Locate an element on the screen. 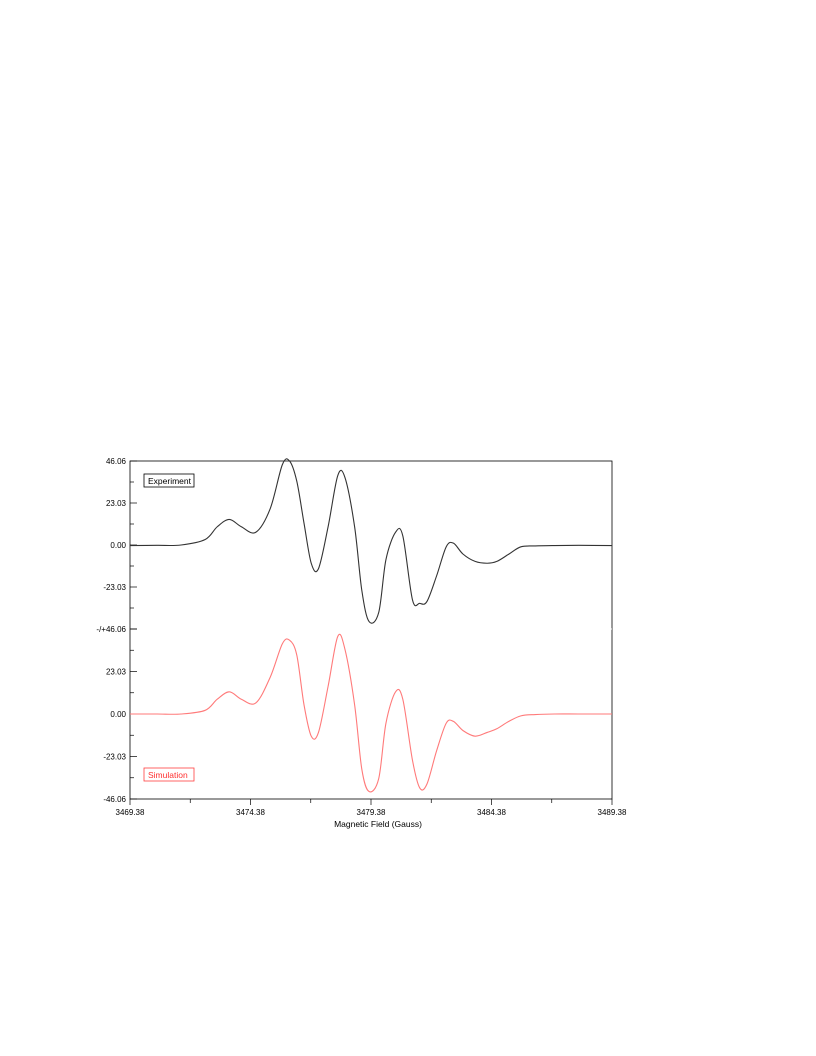 Image resolution: width=816 pixels, height=1056 pixels. x-tick-label: 3469.38 is located at coordinates (130, 812).